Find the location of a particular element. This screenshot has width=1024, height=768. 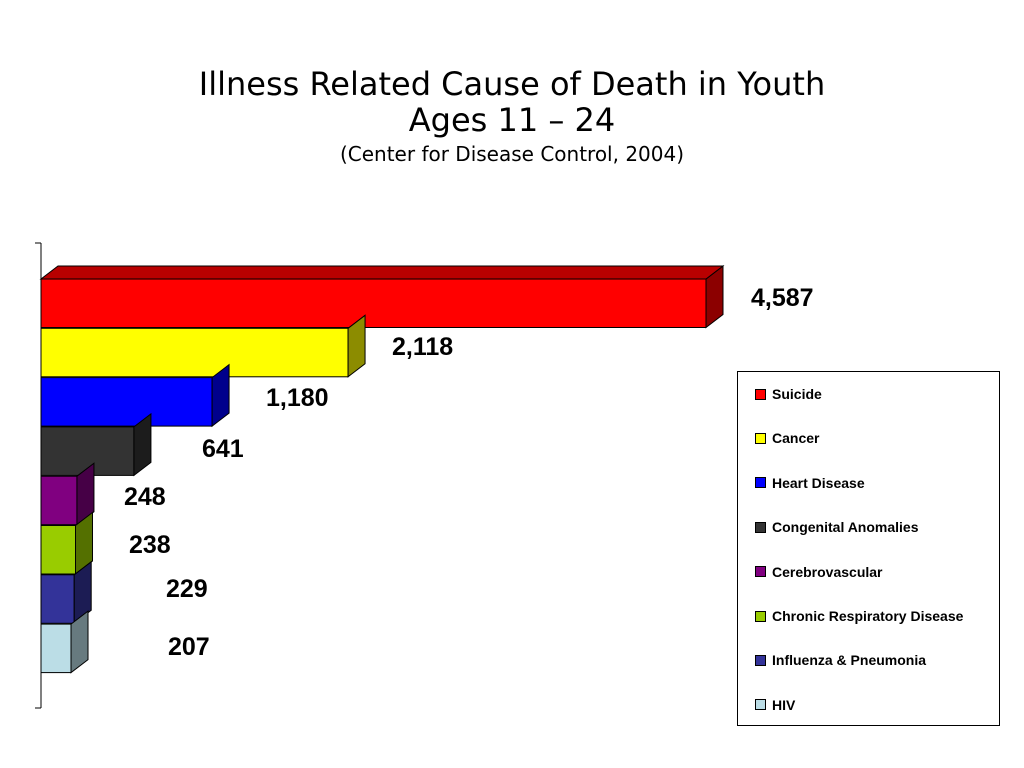

legend-swatch-hiv is located at coordinates (760, 705).